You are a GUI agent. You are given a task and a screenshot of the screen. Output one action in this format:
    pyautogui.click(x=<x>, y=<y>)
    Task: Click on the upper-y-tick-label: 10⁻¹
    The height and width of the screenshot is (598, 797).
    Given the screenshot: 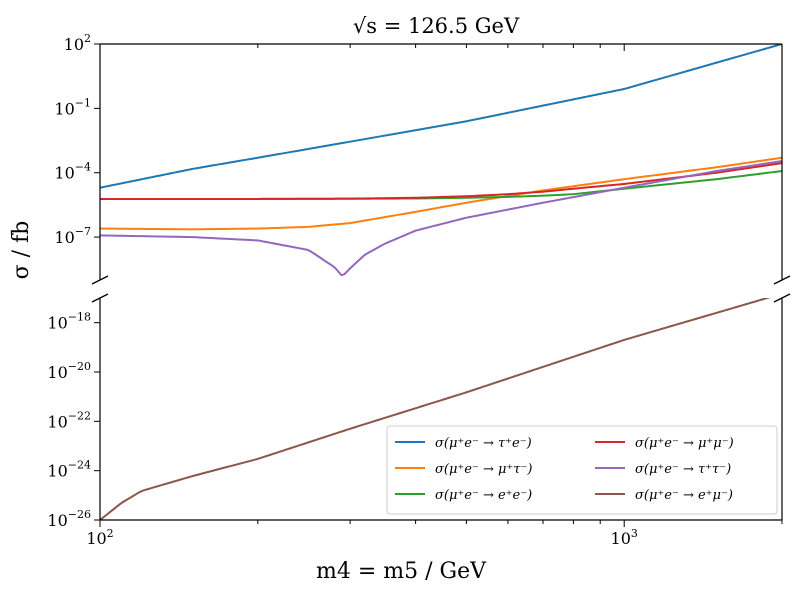 What is the action you would take?
    pyautogui.click(x=72, y=107)
    